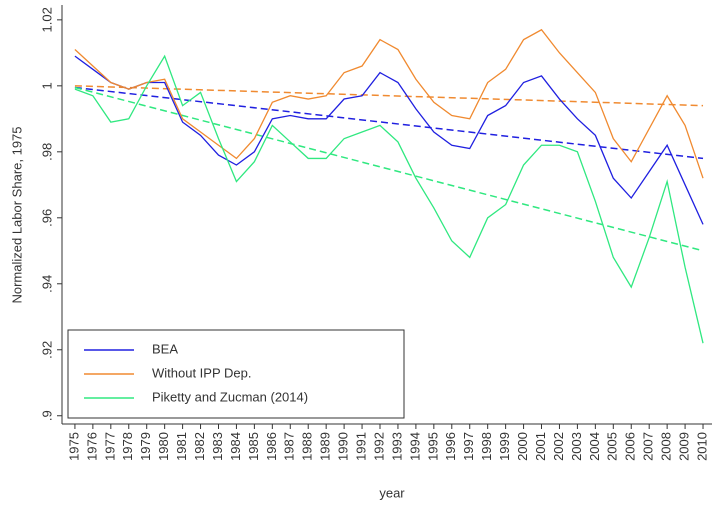 Image resolution: width=714 pixels, height=506 pixels. I want to click on x-tick-label: 1993, so click(396, 446).